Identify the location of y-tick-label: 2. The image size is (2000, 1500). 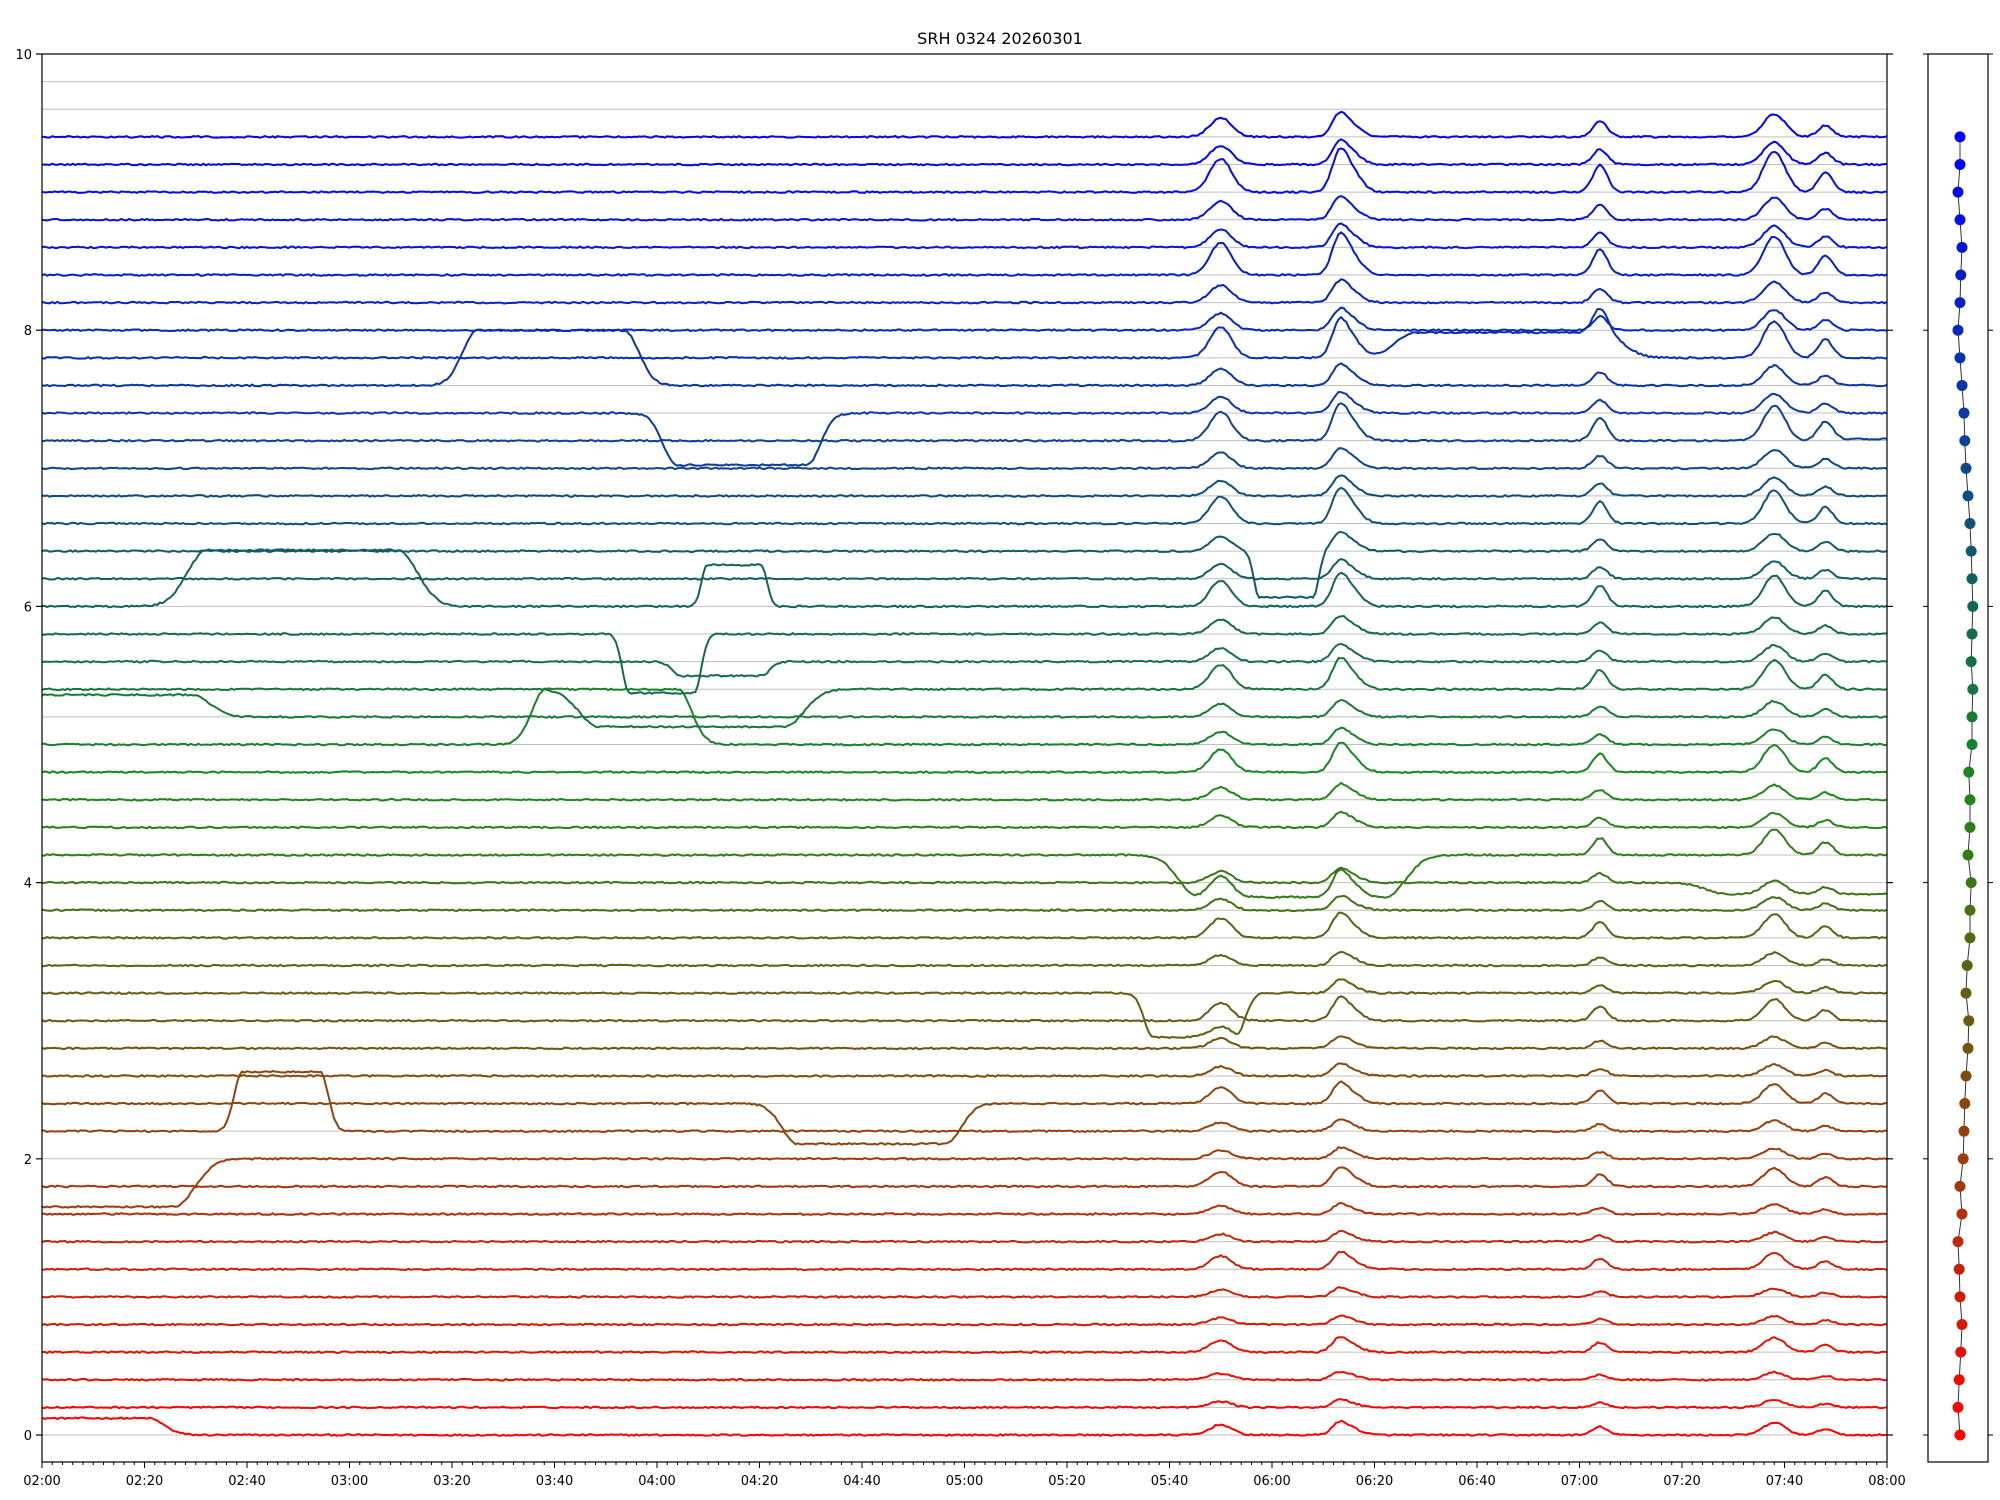
(28, 1160).